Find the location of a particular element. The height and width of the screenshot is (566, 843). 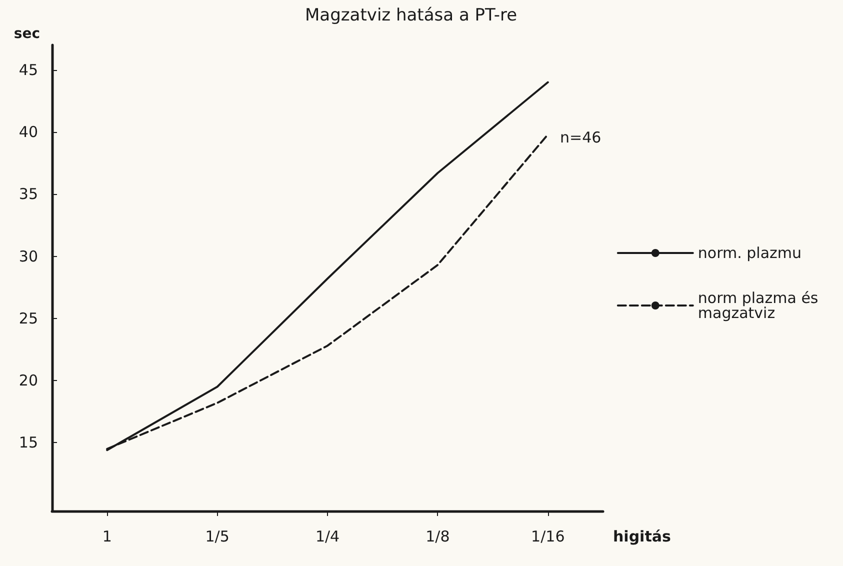

legend-label: norm. plazmu is located at coordinates (750, 253).